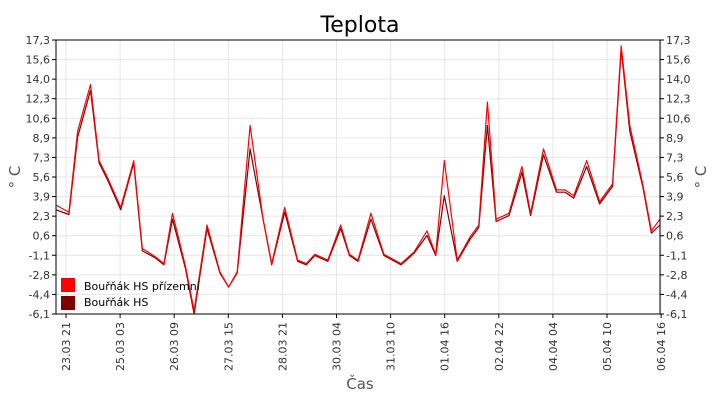  What do you see at coordinates (39, 294) in the screenshot?
I see `y-tick-label-left: -4,4` at bounding box center [39, 294].